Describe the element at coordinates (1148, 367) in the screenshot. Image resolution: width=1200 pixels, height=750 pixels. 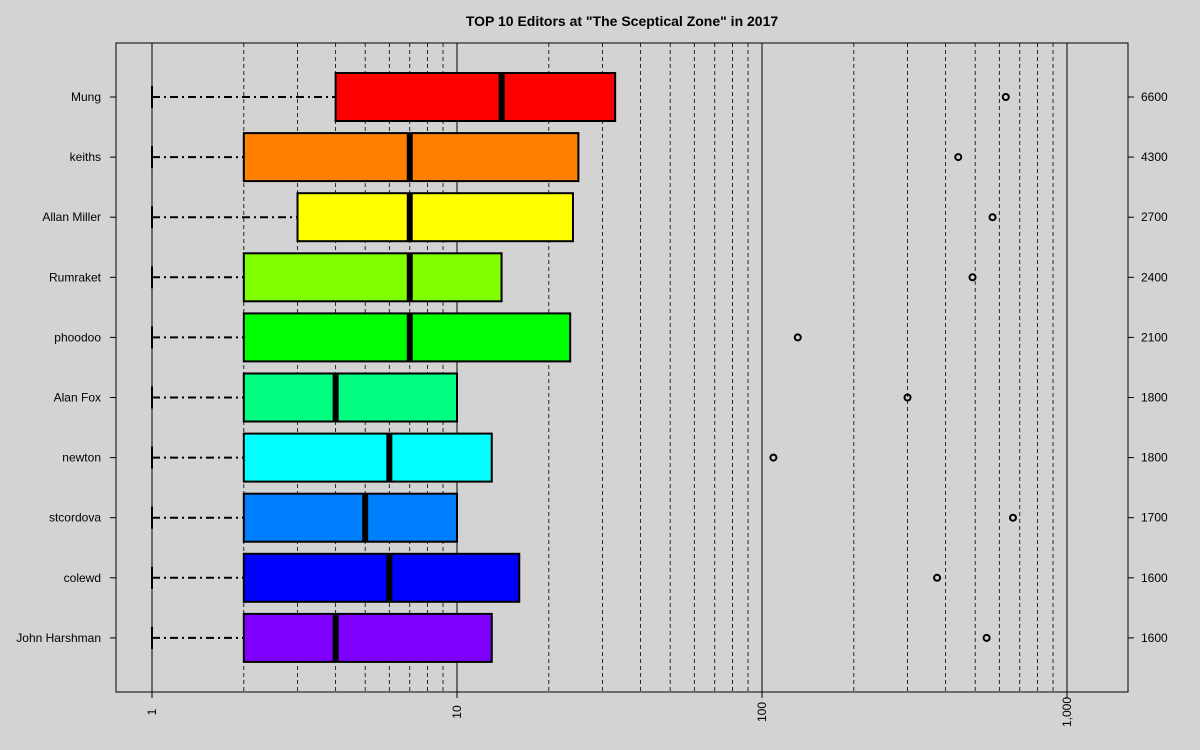
I see `right-labels: 6600 4300 2700 2400 2100 1800 1800 1700 1600 1600` at that location.